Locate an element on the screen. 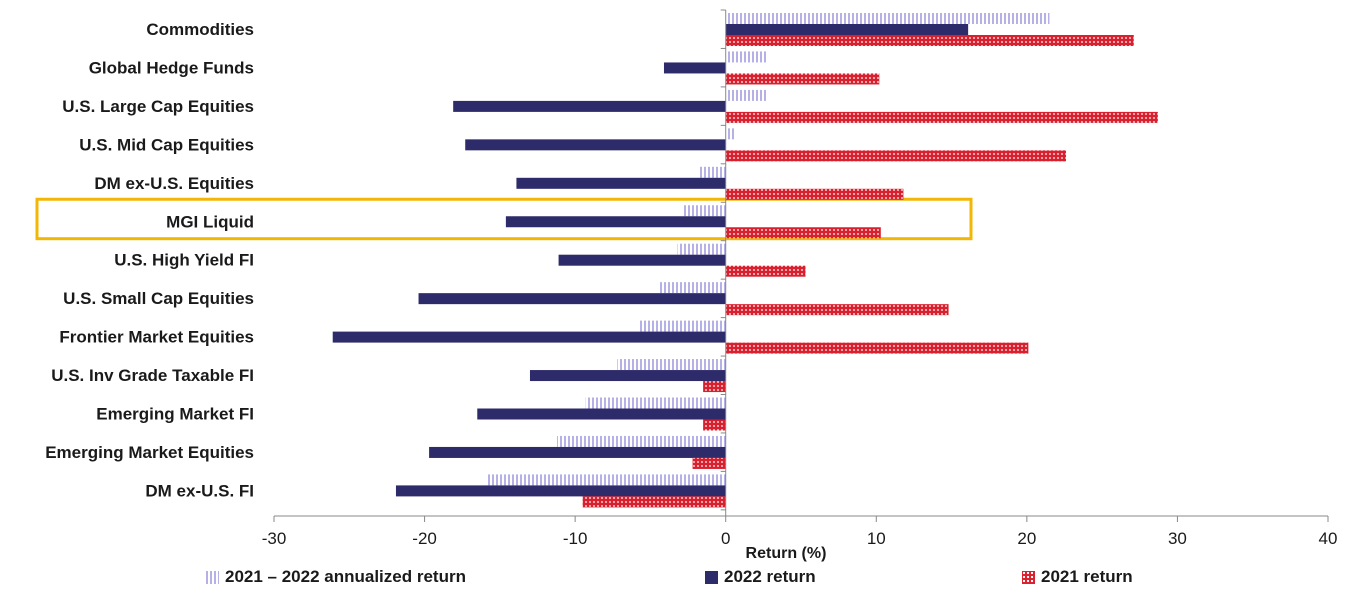 This screenshot has width=1354, height=589. category-label: U.S. High Yield FI is located at coordinates (184, 260).